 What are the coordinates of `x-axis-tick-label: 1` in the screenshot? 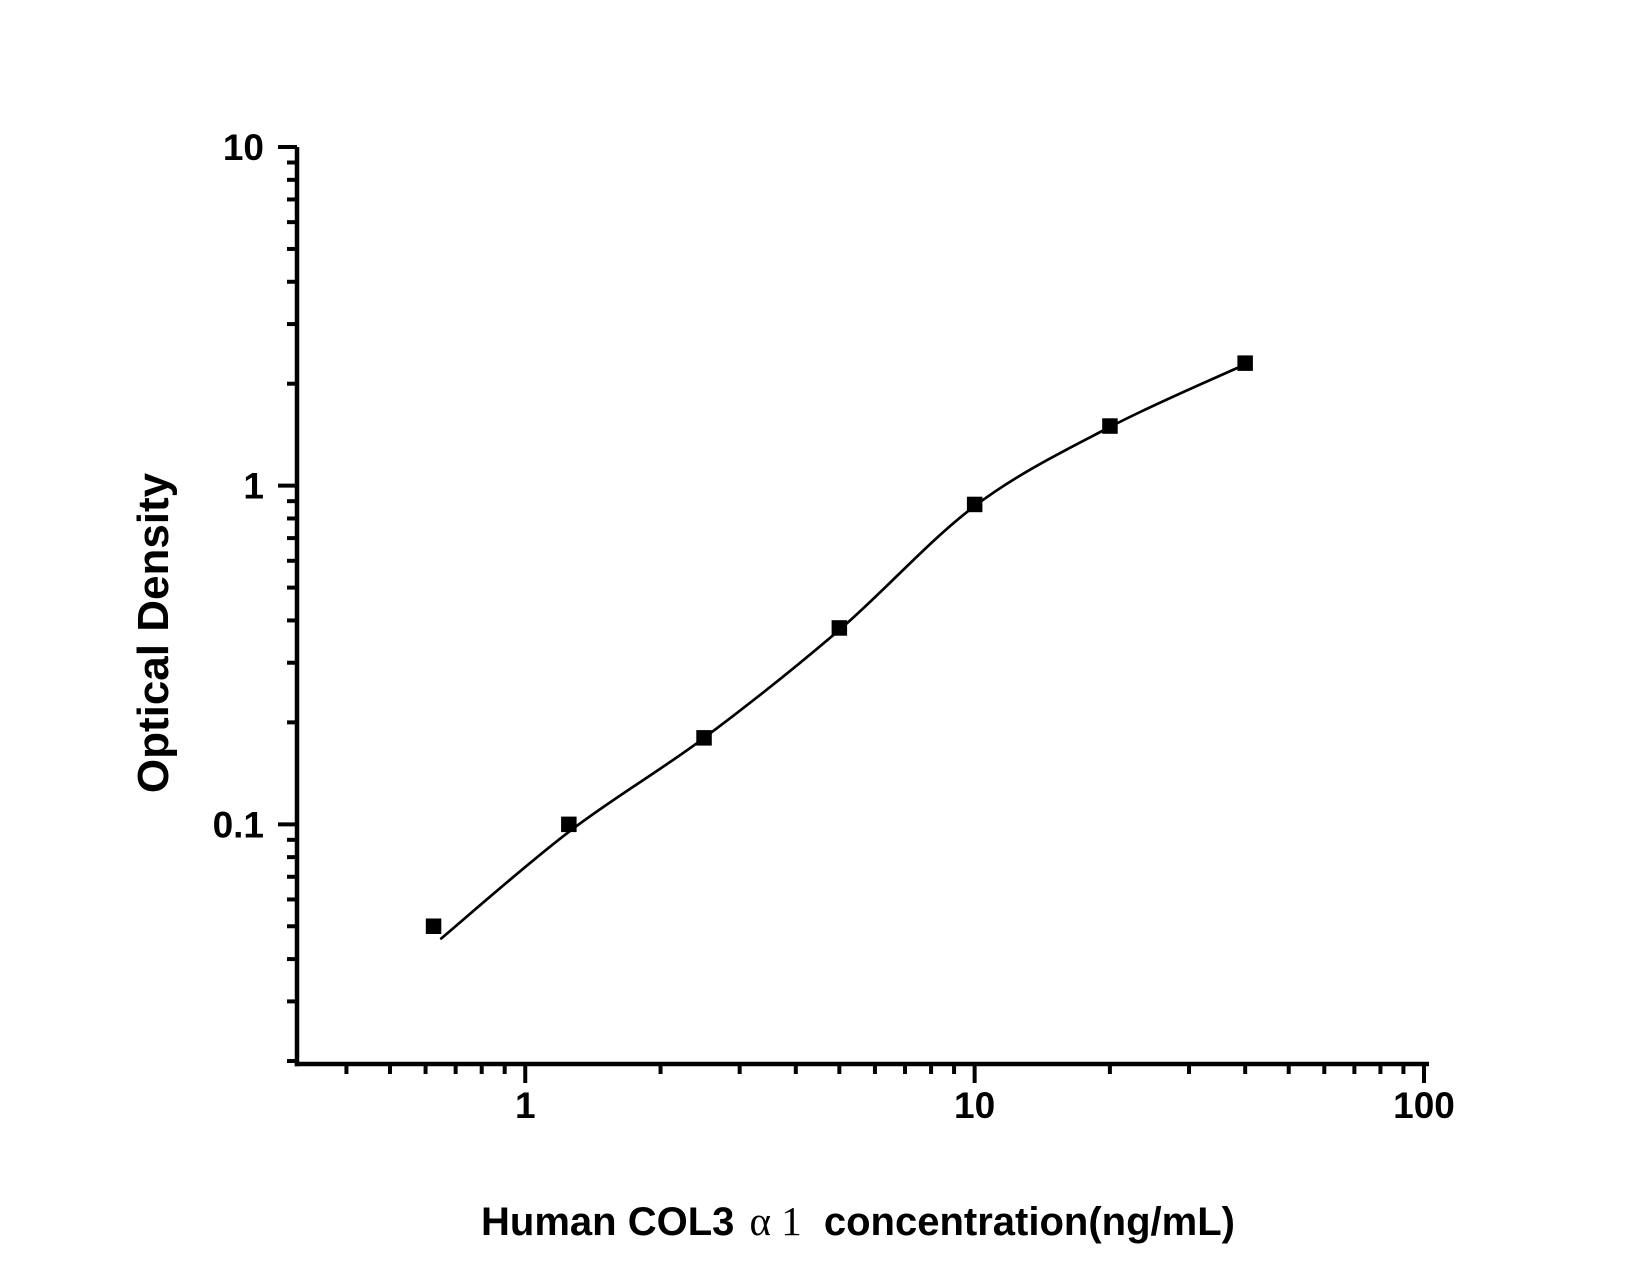 It's located at (525, 1105).